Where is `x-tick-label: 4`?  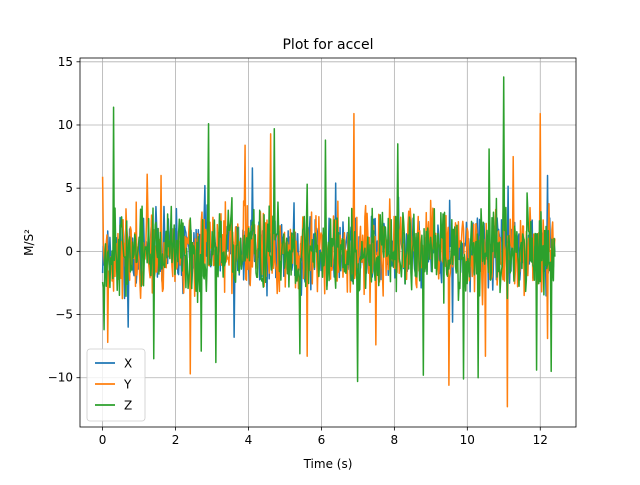
x-tick-label: 4 is located at coordinates (249, 440).